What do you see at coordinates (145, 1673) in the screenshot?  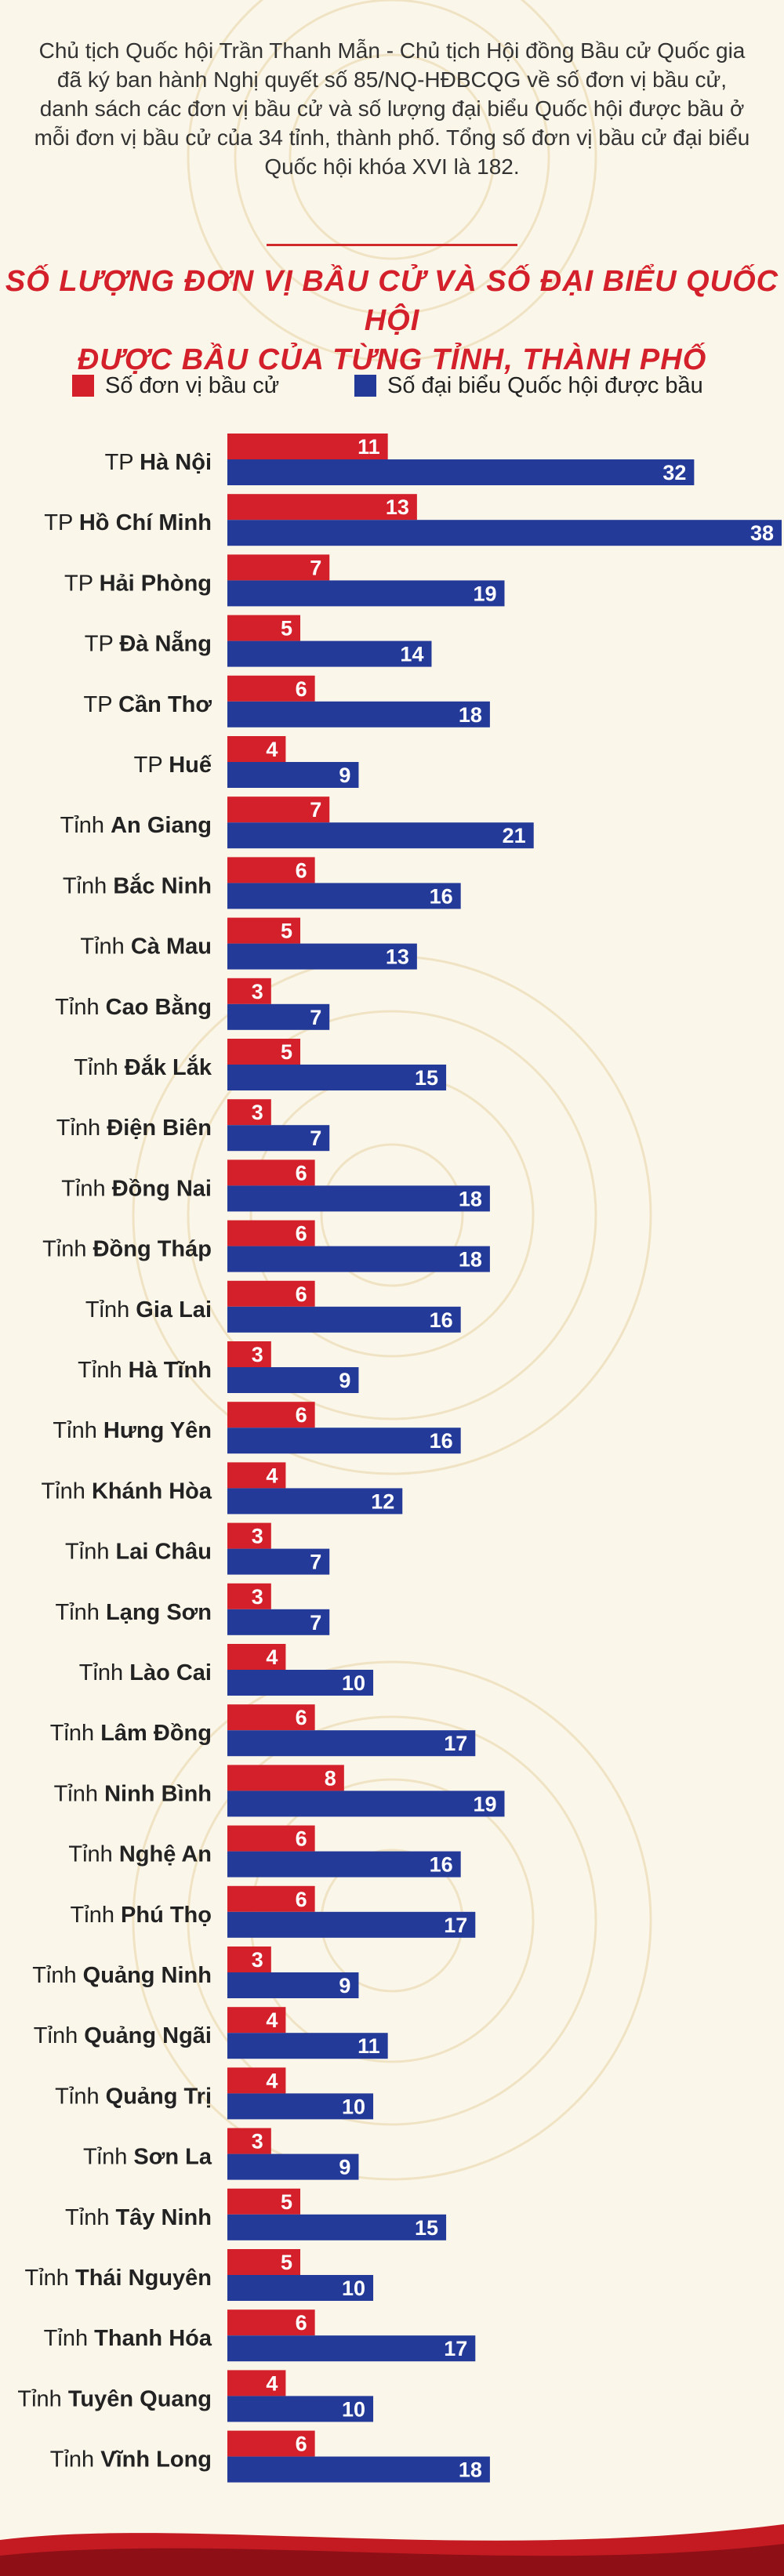 I see `category-label: Tỉnh Lào Cai` at bounding box center [145, 1673].